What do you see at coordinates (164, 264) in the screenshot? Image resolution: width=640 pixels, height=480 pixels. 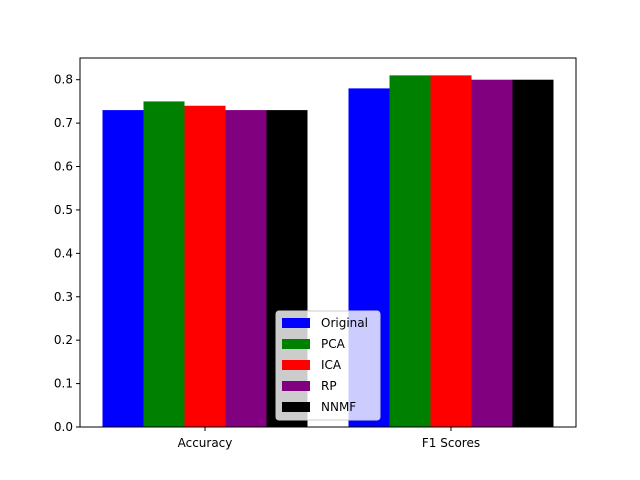 I see `bar-pca-accuracy` at bounding box center [164, 264].